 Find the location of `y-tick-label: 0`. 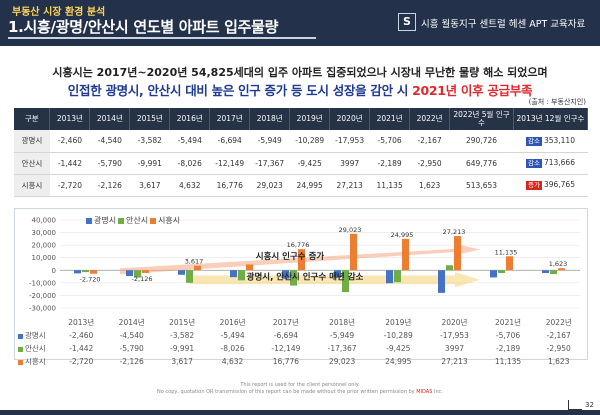

y-tick-label: 0 is located at coordinates (54, 271).